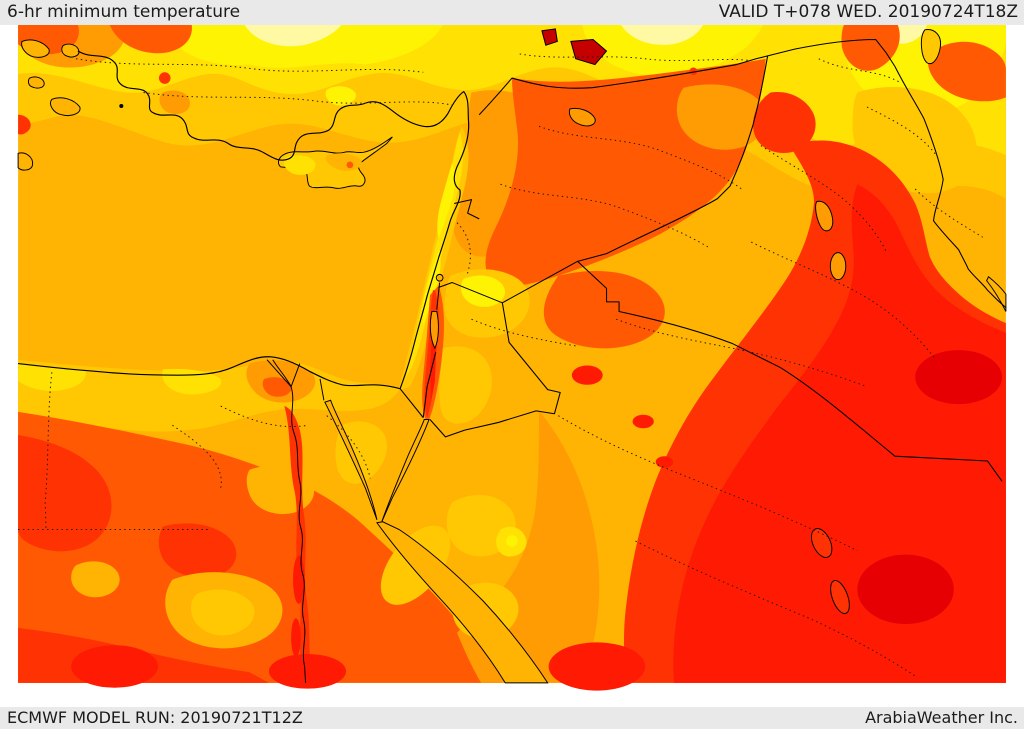  Describe the element at coordinates (289, 521) in the screenshot. I see `nile-river` at that location.